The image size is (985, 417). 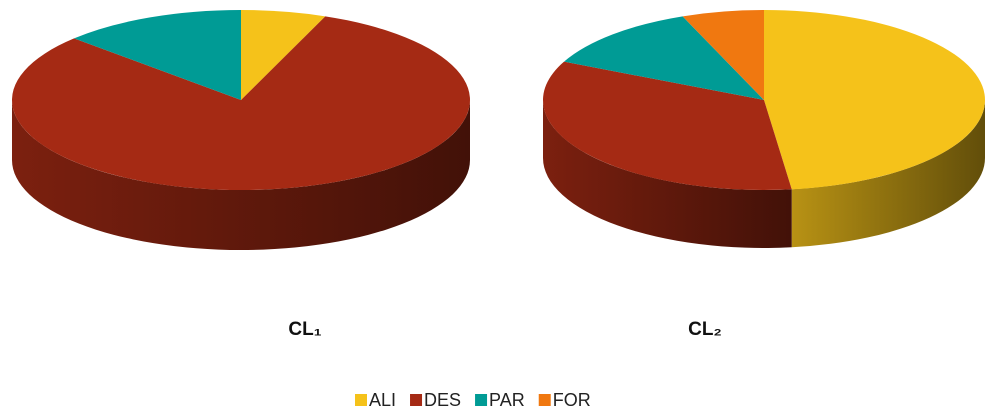 What do you see at coordinates (442, 400) in the screenshot?
I see `legend-label: DES` at bounding box center [442, 400].